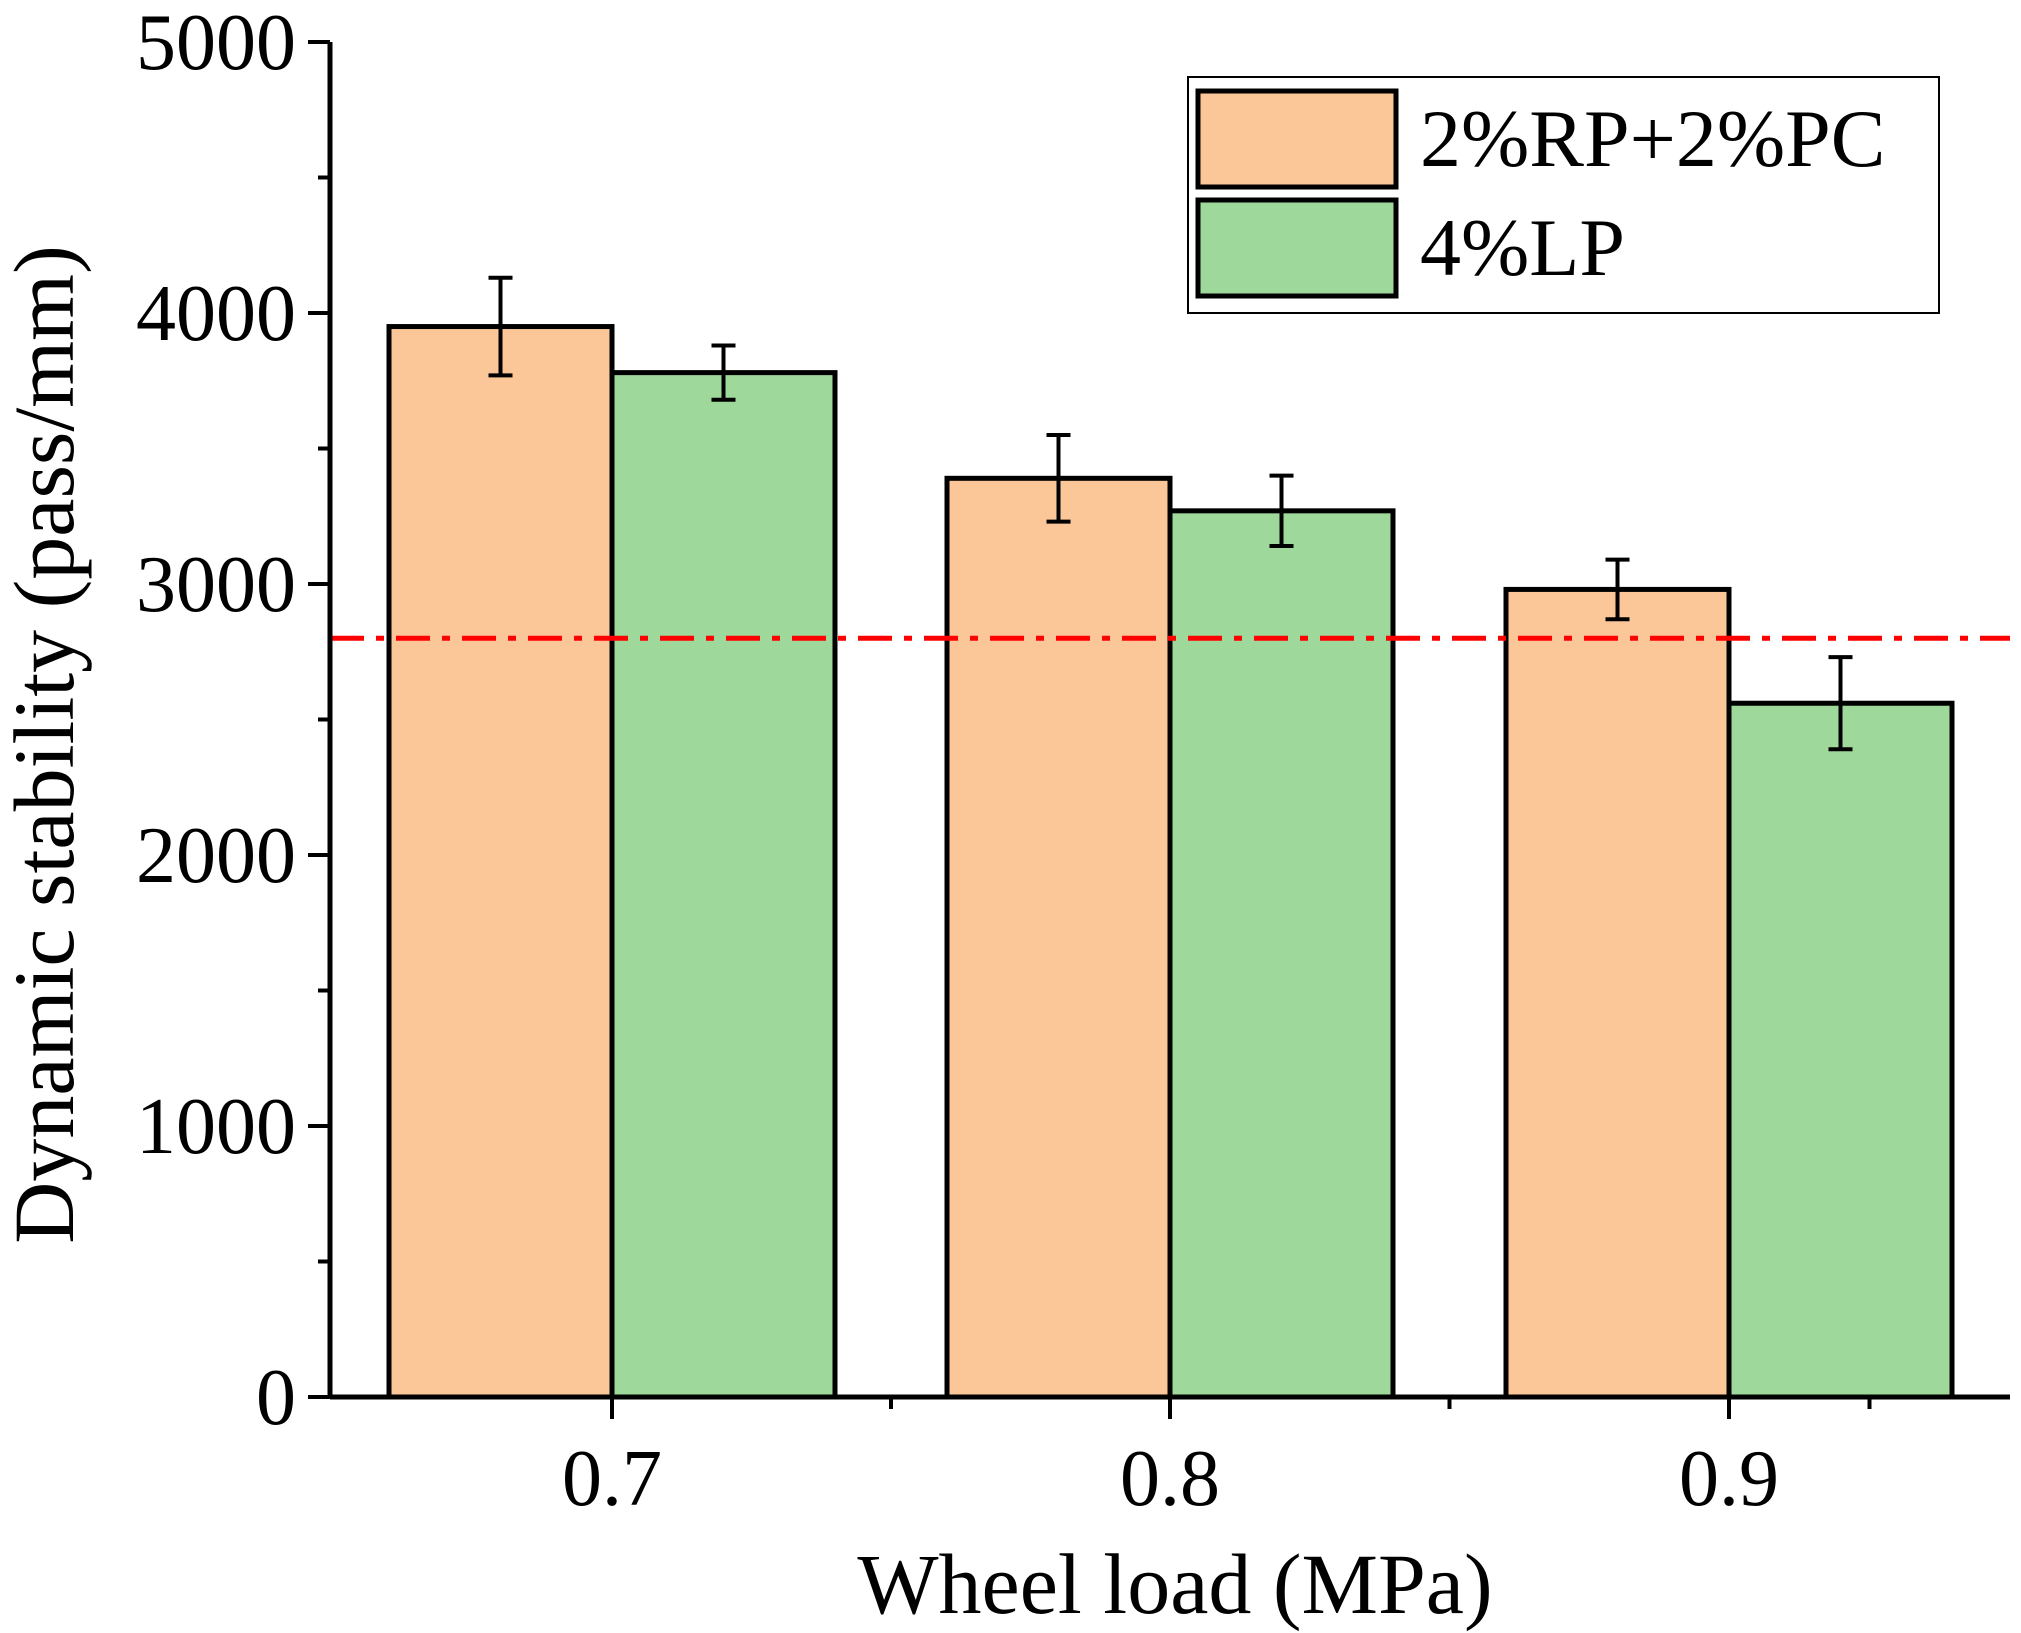 Image resolution: width=2021 pixels, height=1633 pixels. I want to click on y-tick-label: 0, so click(276, 1398).